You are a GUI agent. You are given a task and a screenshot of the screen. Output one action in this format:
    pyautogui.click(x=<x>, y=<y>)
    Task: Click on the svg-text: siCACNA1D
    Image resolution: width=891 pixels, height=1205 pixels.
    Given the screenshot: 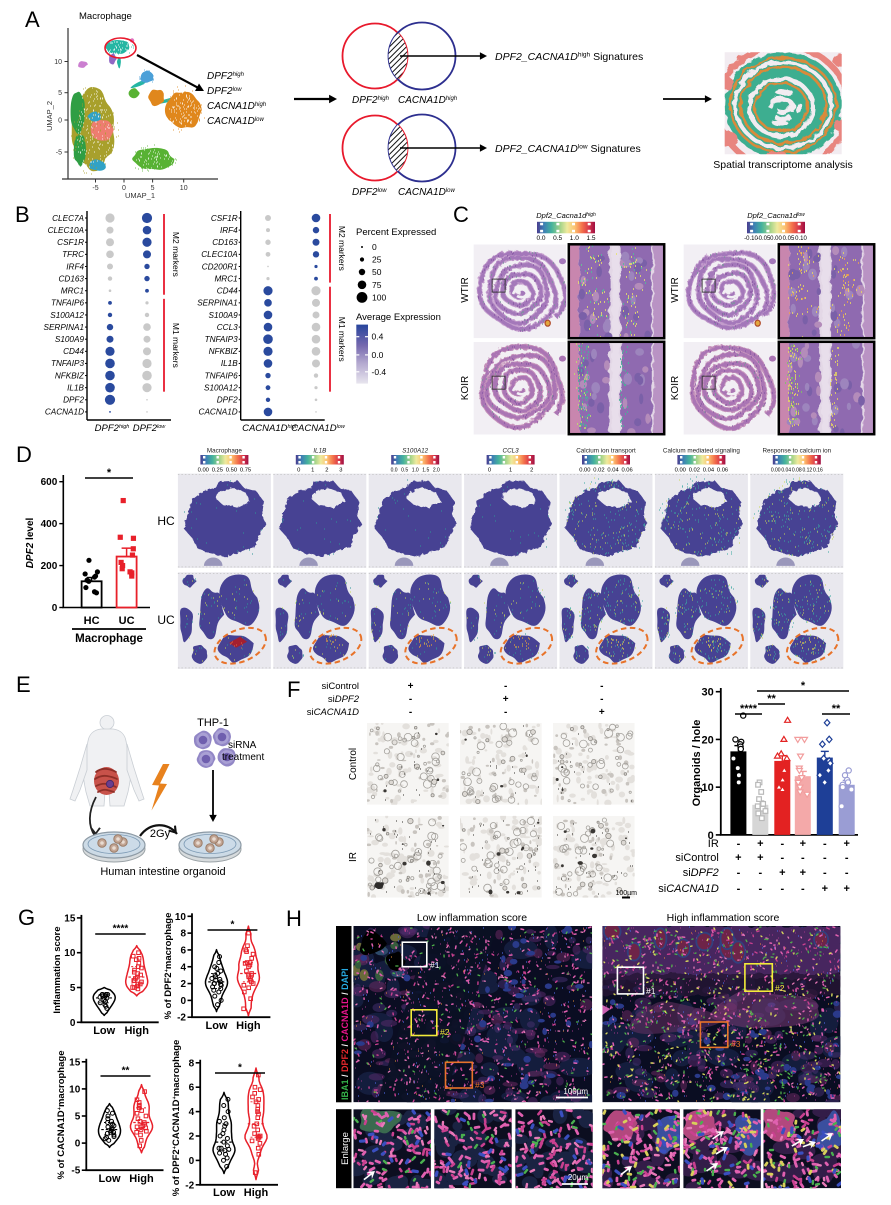 What is the action you would take?
    pyautogui.click(x=688, y=889)
    